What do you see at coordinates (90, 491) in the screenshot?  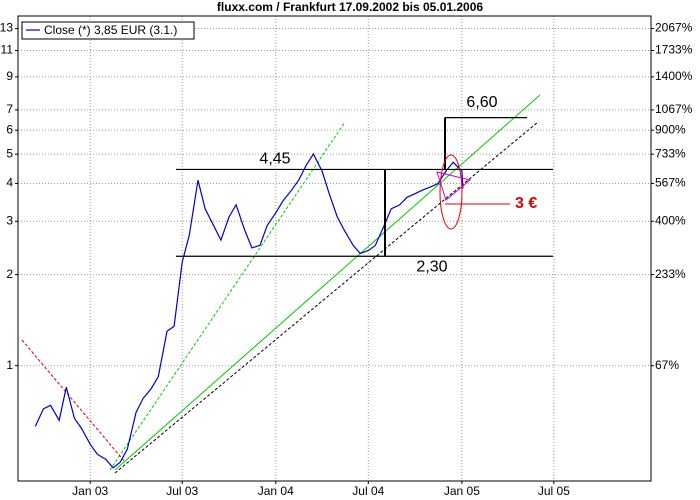 I see `x-tick-label: Jan 03` at bounding box center [90, 491].